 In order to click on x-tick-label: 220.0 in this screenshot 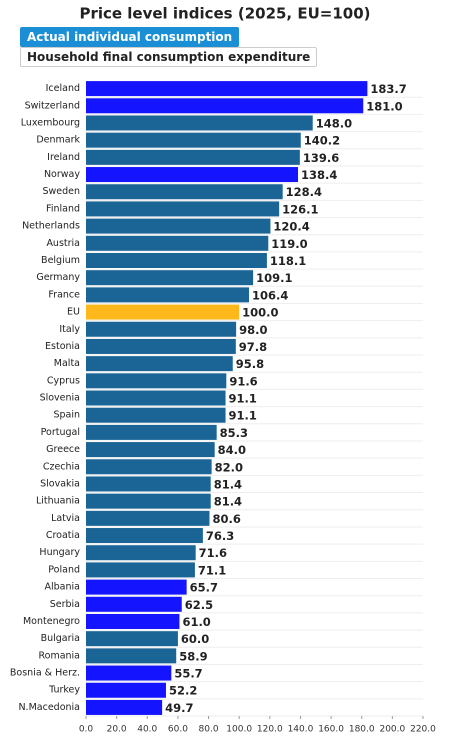, I will do `click(423, 730)`.